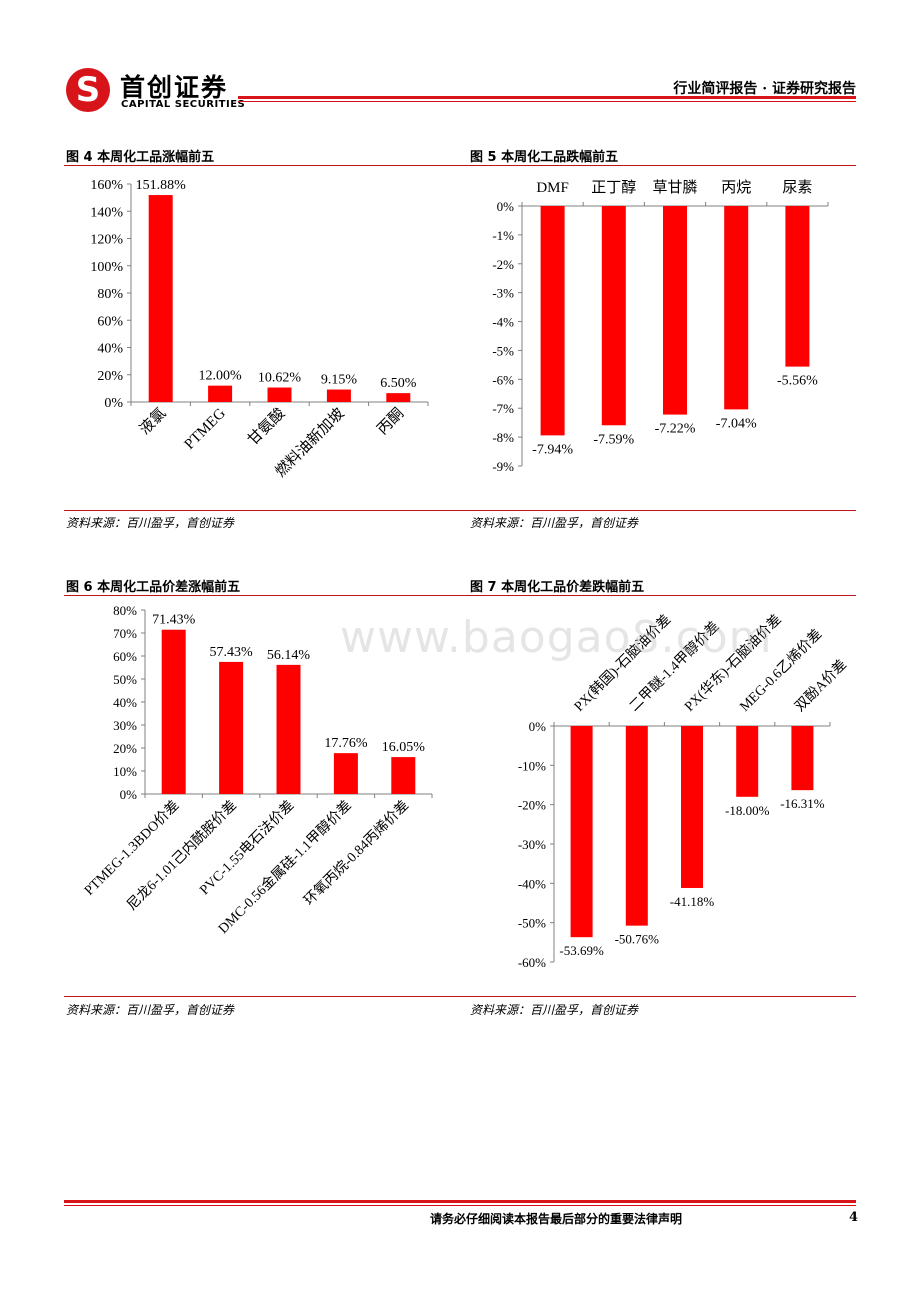 The height and width of the screenshot is (1302, 920). Describe the element at coordinates (106, 267) in the screenshot. I see `fig4-y-tick-label: 100%` at that location.